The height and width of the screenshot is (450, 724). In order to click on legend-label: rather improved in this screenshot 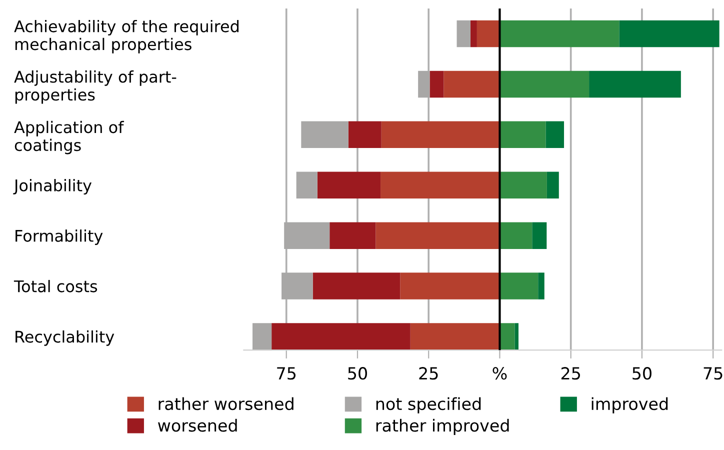, I will do `click(442, 426)`.